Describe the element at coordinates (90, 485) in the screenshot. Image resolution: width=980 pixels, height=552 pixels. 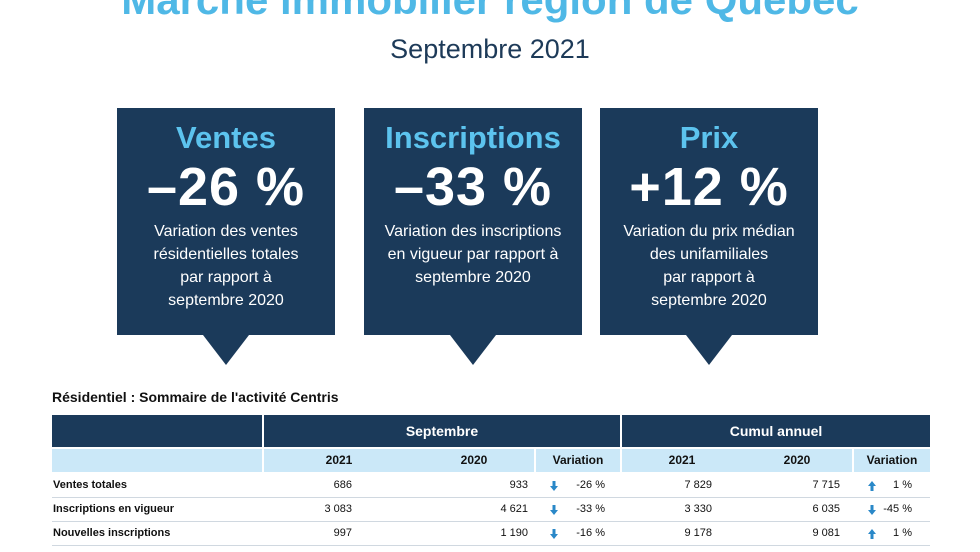
I see `row-label: Ventes totales` at that location.